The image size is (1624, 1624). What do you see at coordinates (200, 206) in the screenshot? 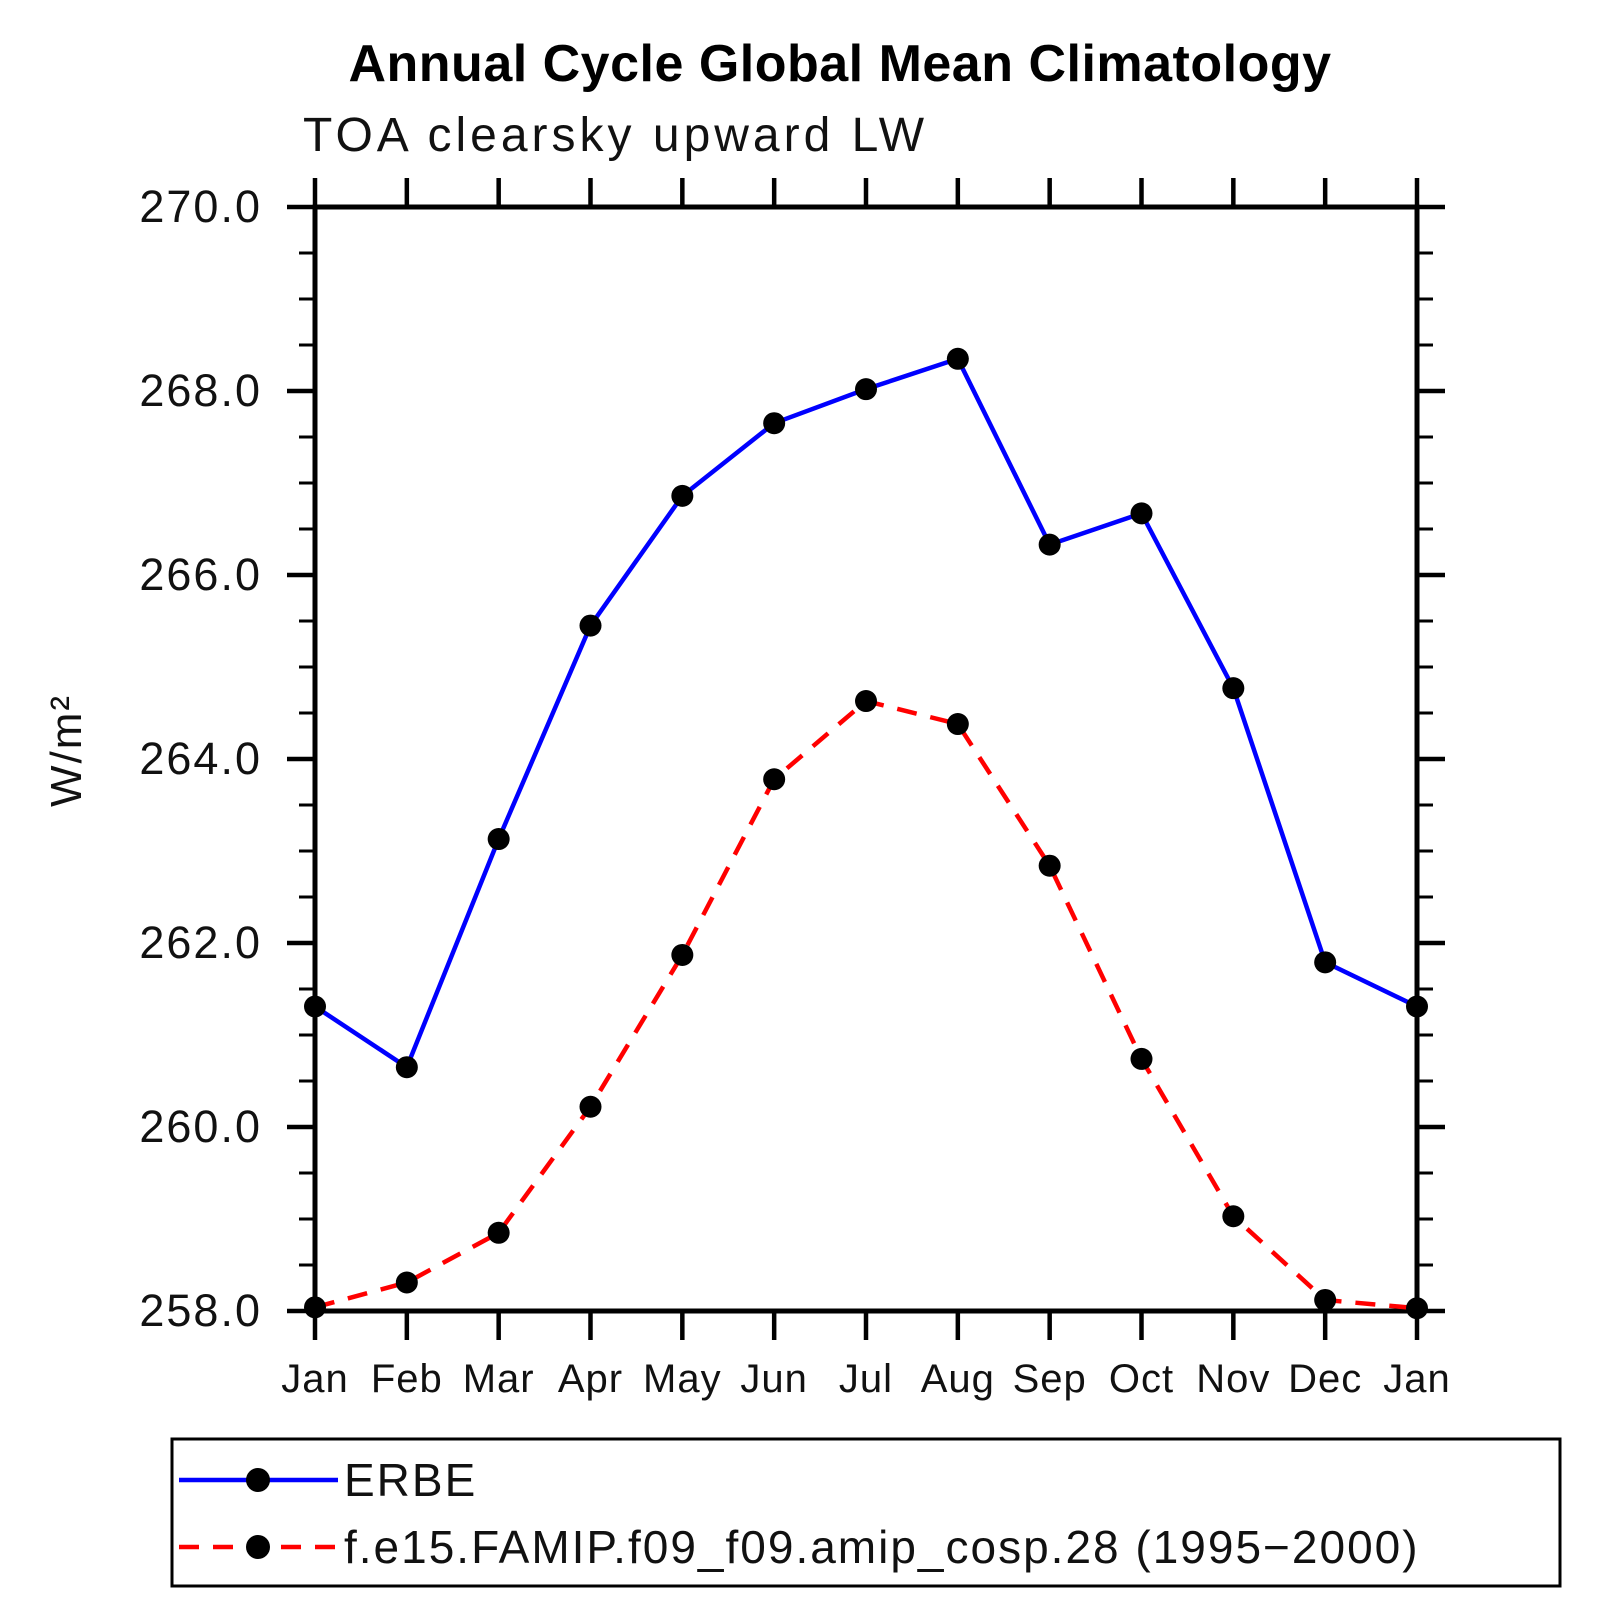
I see `y-tick-label: 270.0` at bounding box center [200, 206].